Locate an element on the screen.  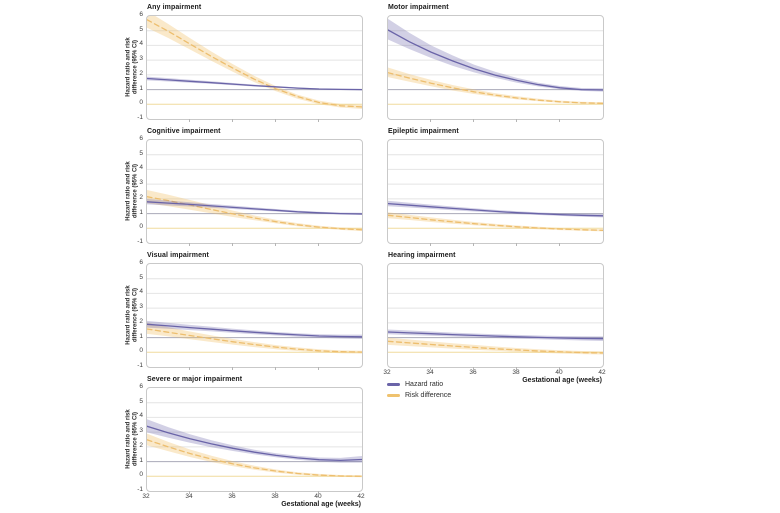
legend-item-risk-difference: Risk difference is located at coordinates (419, 395).